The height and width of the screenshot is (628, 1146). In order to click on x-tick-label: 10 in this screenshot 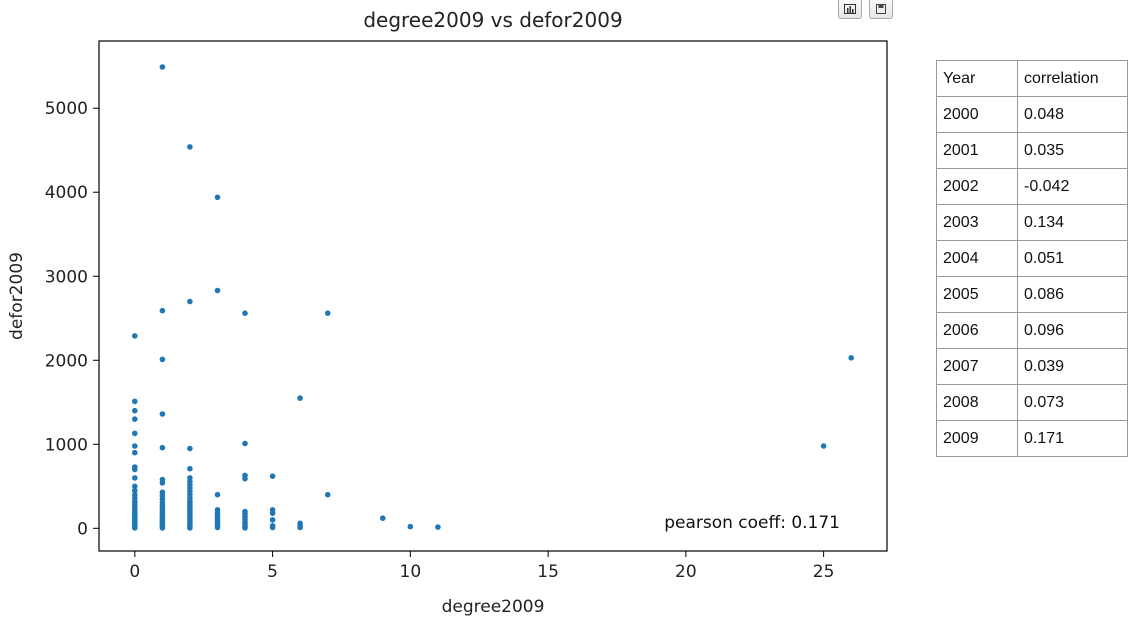, I will do `click(411, 572)`.